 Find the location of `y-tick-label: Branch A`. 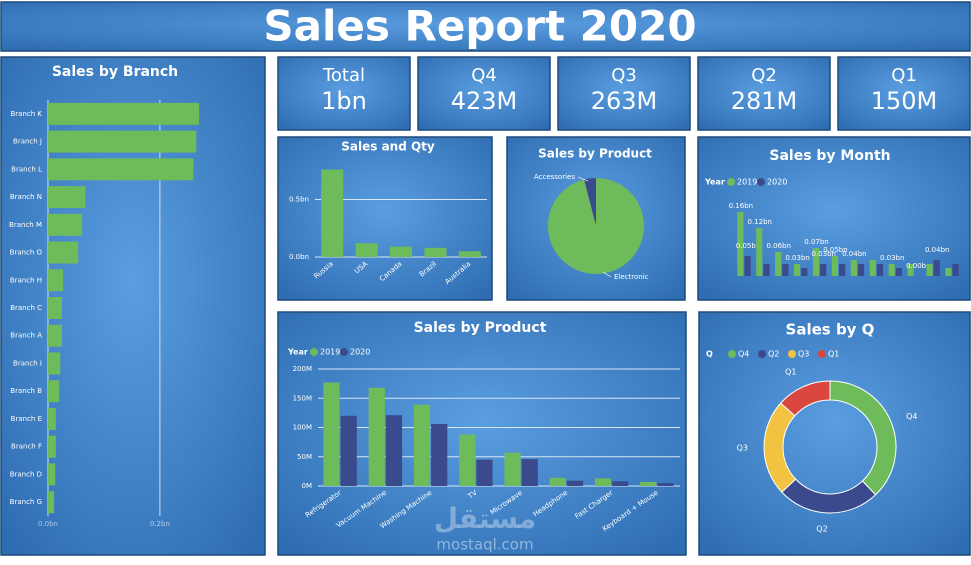

y-tick-label: Branch A is located at coordinates (26, 336).